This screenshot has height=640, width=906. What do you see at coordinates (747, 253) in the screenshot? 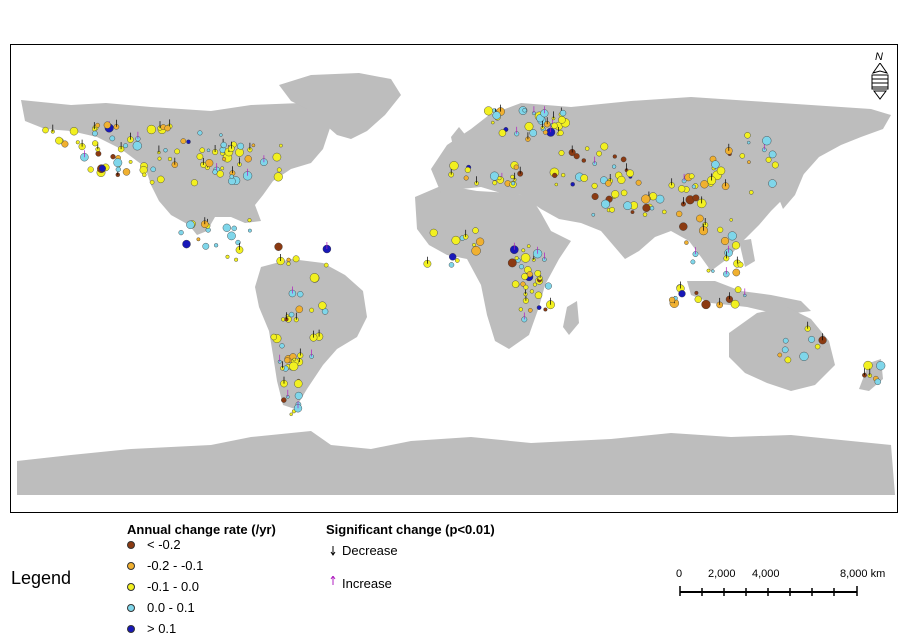
I see `landmass-philippines` at bounding box center [747, 253].